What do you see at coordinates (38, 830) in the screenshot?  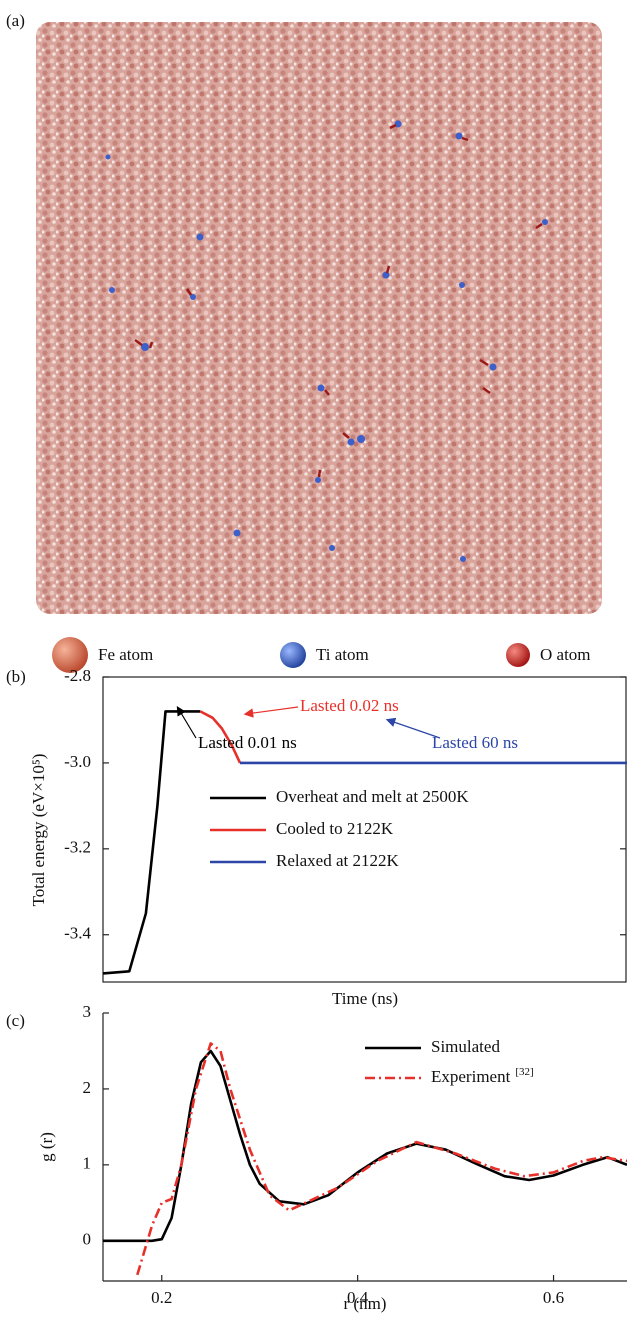 I see `y-axis-label: Total energy (eV×10⁵)` at bounding box center [38, 830].